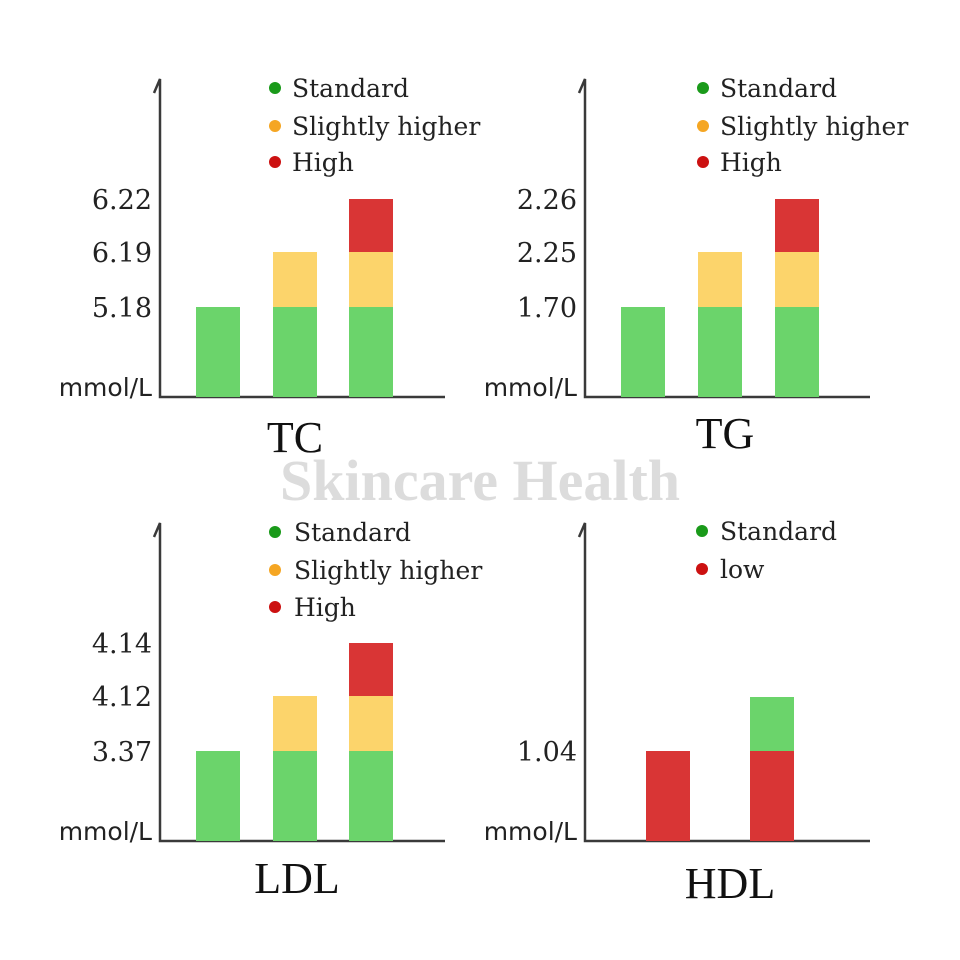 The width and height of the screenshot is (960, 960). I want to click on chart-title: LDL, so click(297, 878).